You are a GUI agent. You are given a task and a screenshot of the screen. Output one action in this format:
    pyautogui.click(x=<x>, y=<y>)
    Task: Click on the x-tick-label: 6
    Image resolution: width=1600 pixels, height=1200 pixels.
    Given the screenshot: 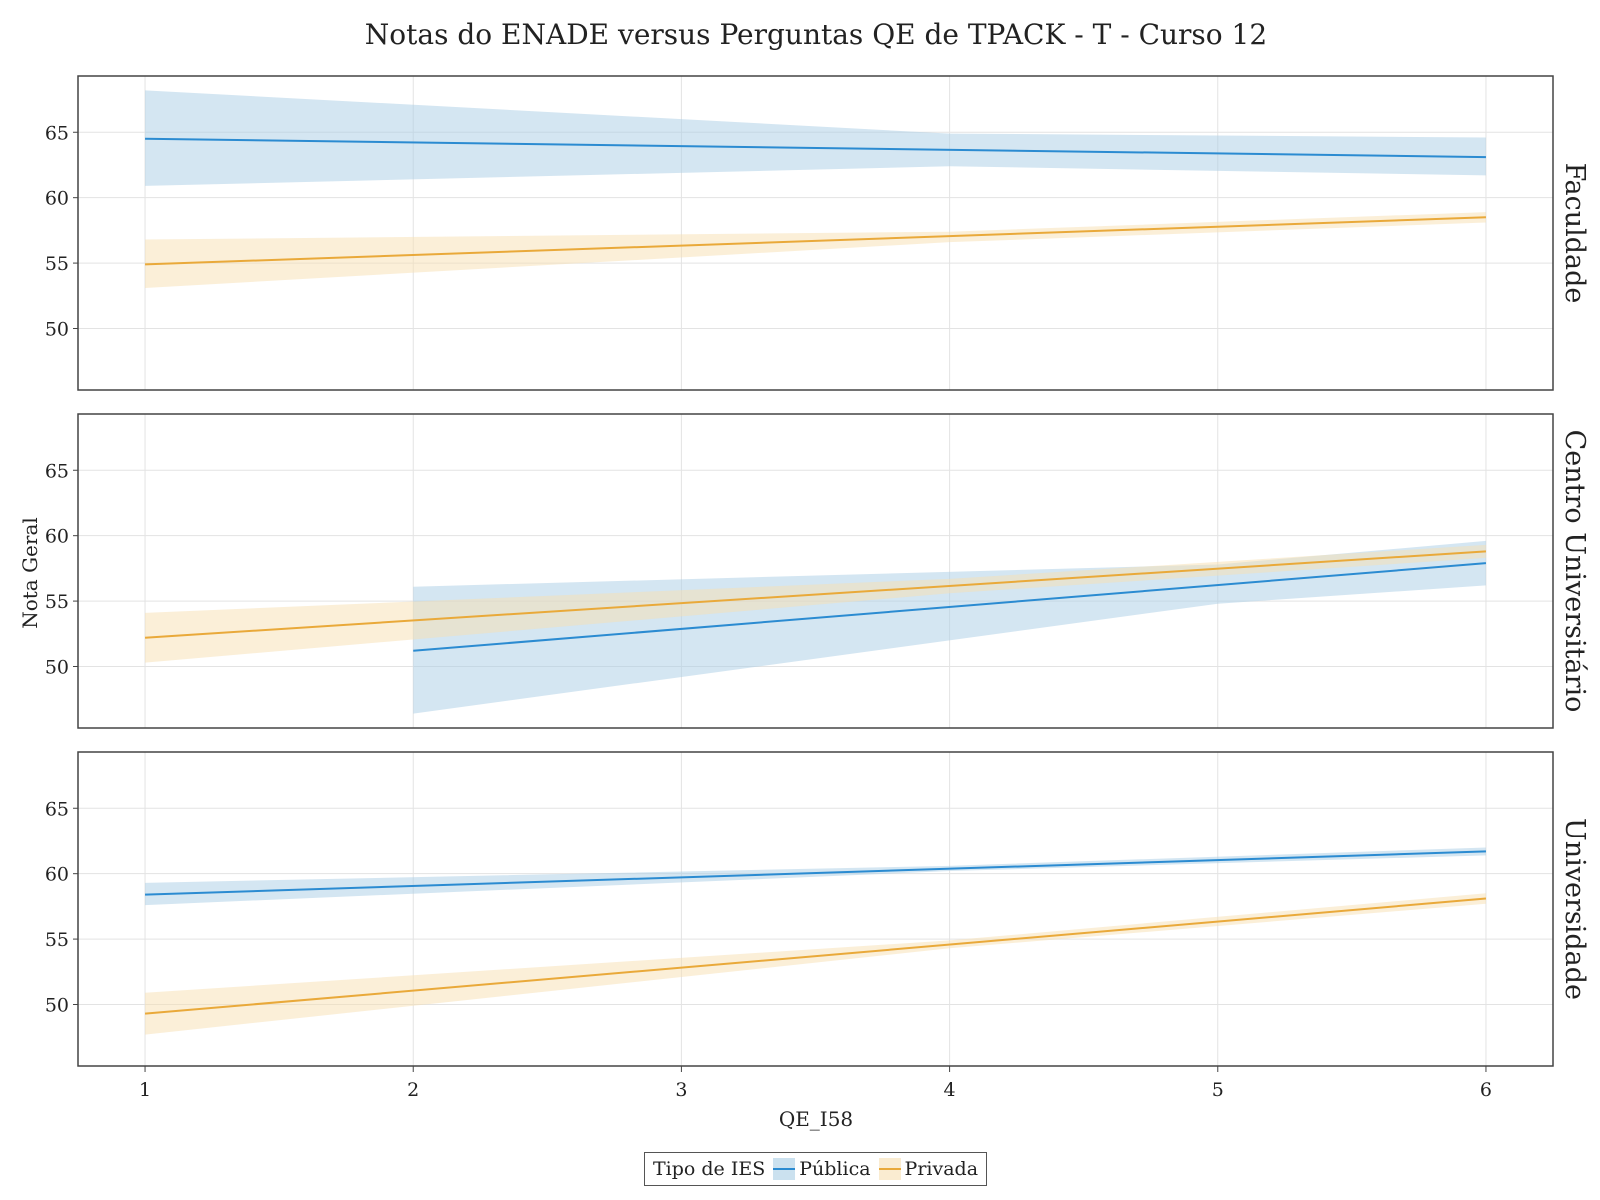 What is the action you would take?
    pyautogui.click(x=1486, y=1090)
    